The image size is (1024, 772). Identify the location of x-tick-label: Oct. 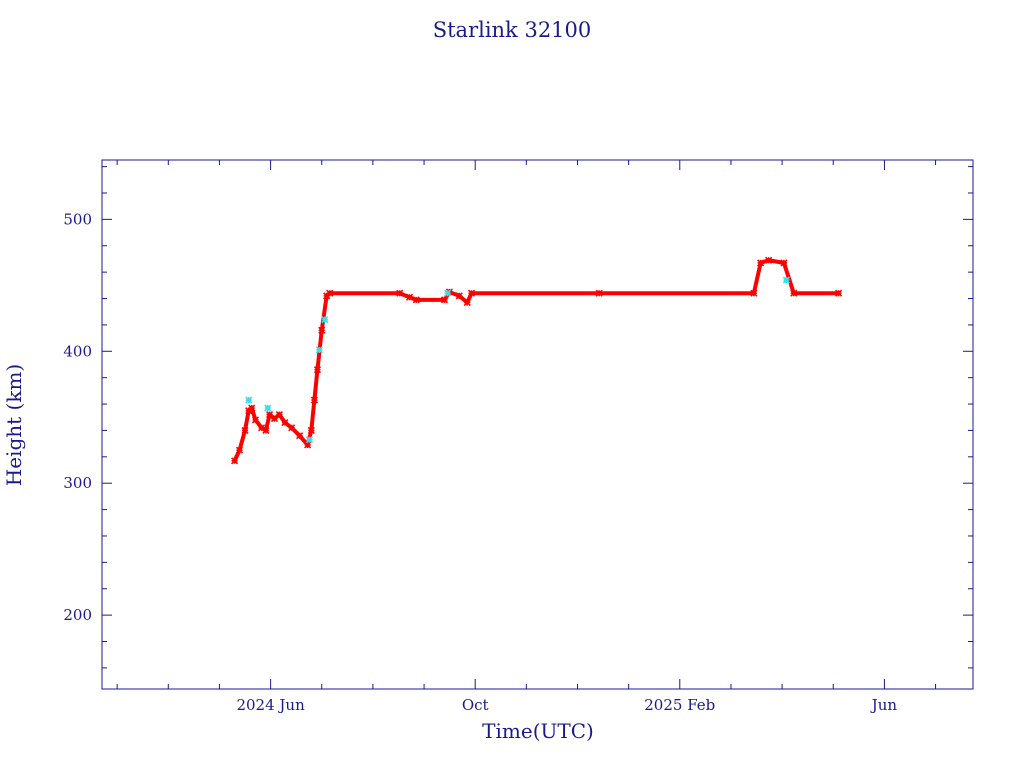
(475, 705).